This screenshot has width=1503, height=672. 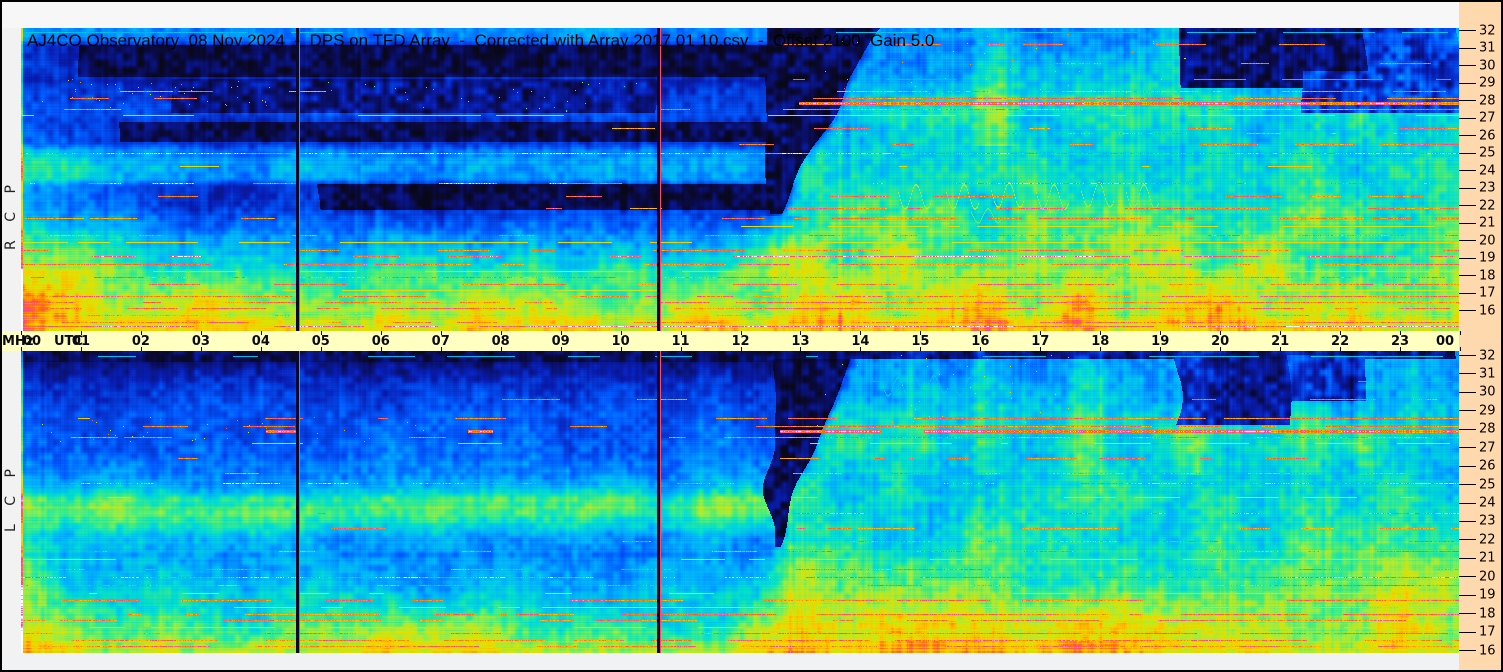 What do you see at coordinates (1160, 341) in the screenshot?
I see `hour-label: 19` at bounding box center [1160, 341].